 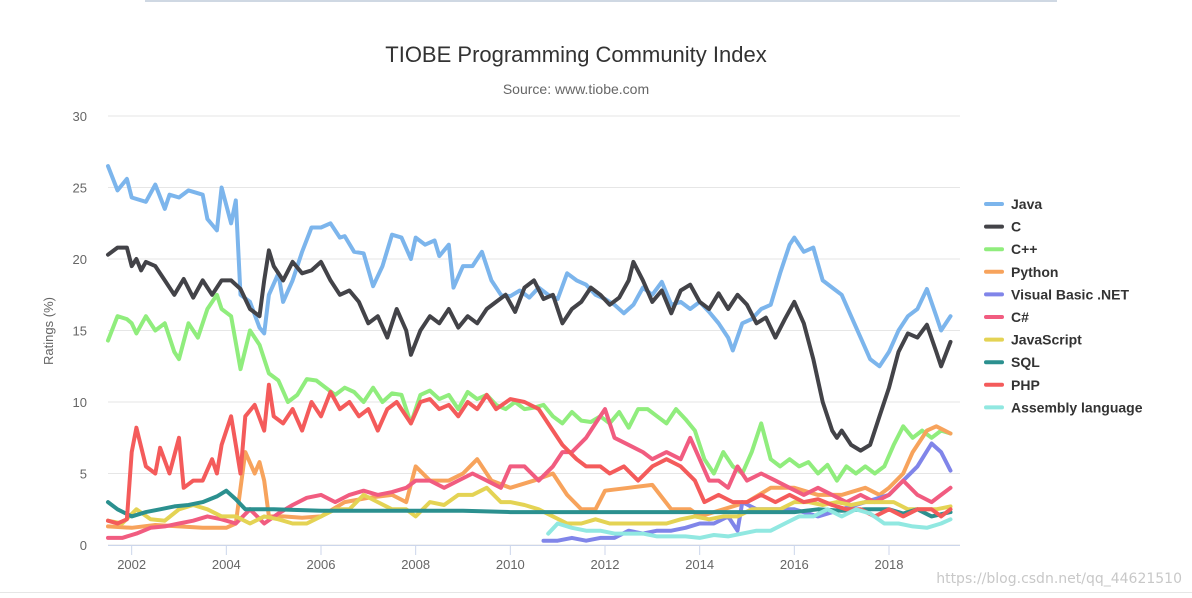 What do you see at coordinates (575, 54) in the screenshot?
I see `chart-title: TIOBE Programming Community Index` at bounding box center [575, 54].